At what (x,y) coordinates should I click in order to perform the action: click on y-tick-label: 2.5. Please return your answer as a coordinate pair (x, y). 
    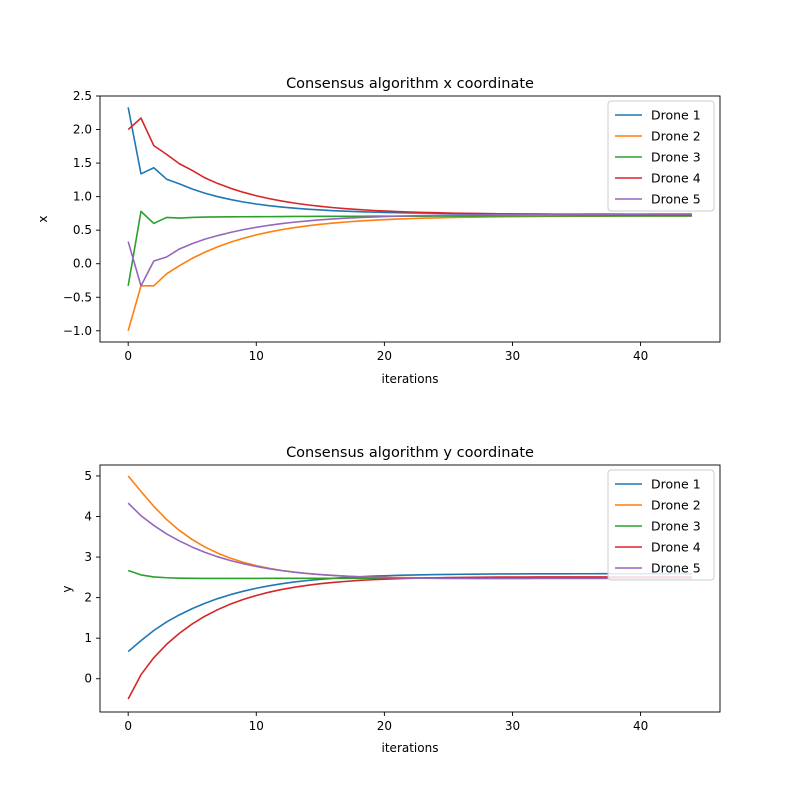
    Looking at the image, I should click on (82, 96).